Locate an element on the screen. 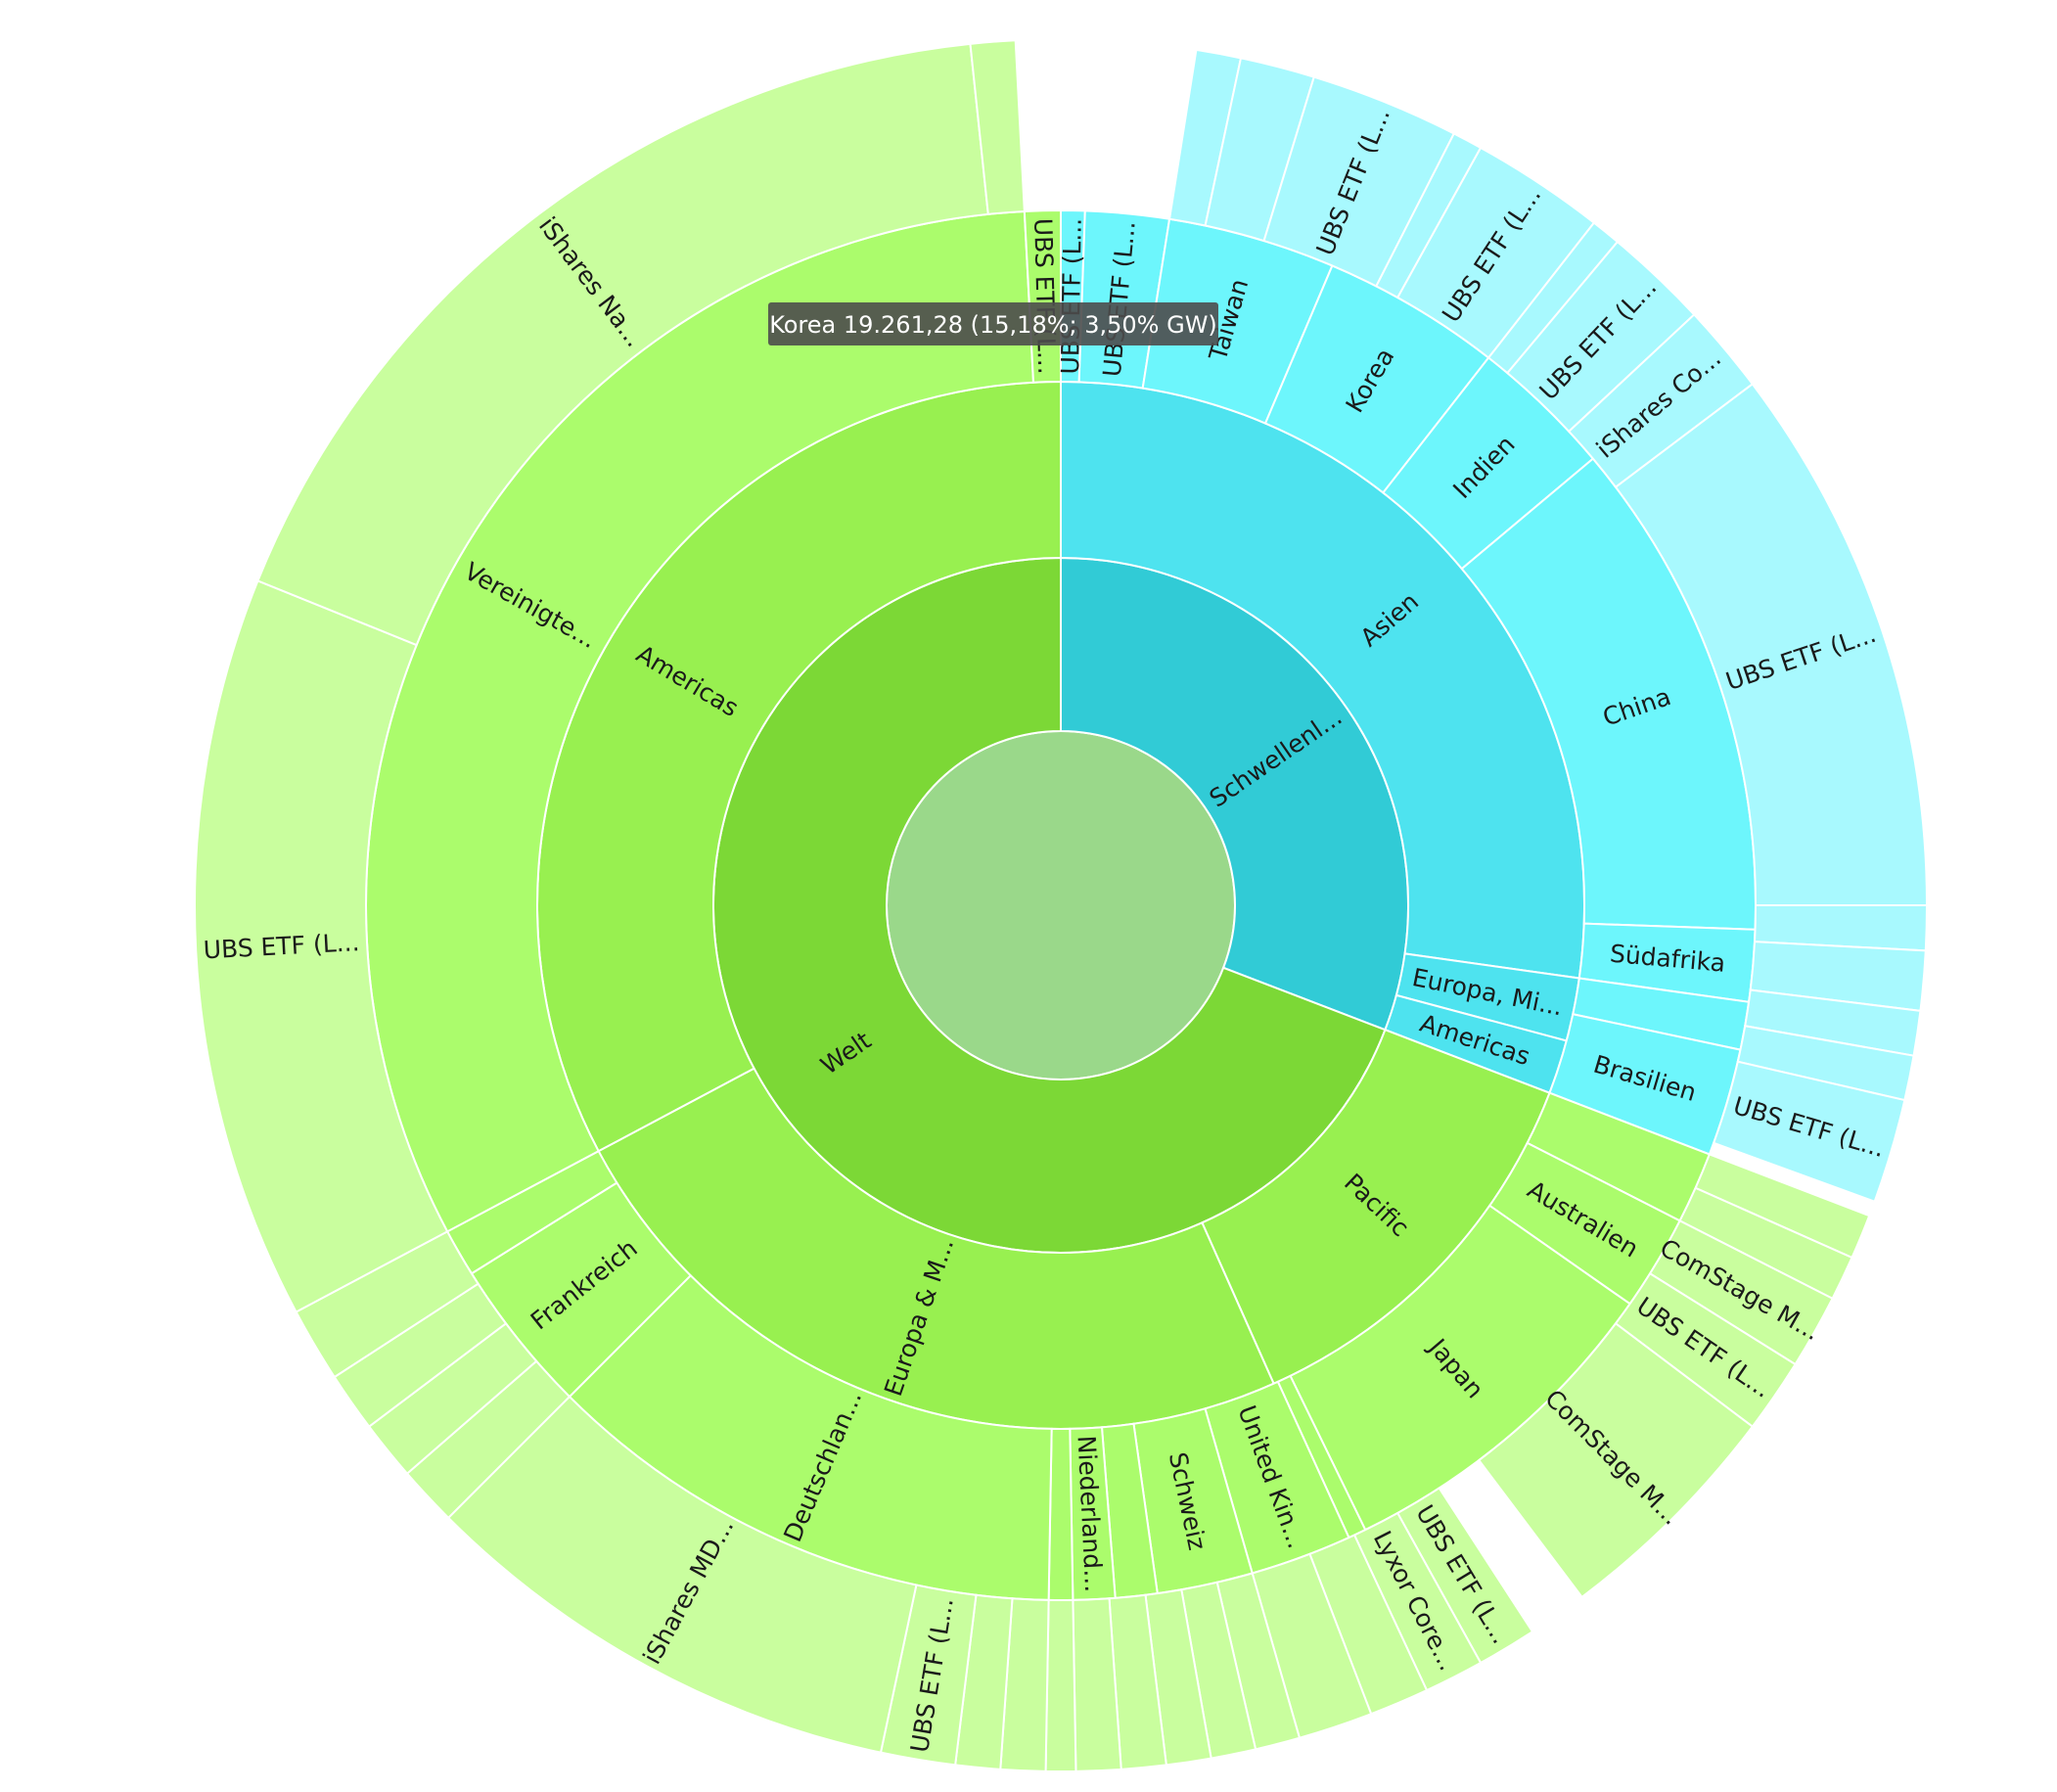 The image size is (2057, 1792). tooltip-box is located at coordinates (993, 323).